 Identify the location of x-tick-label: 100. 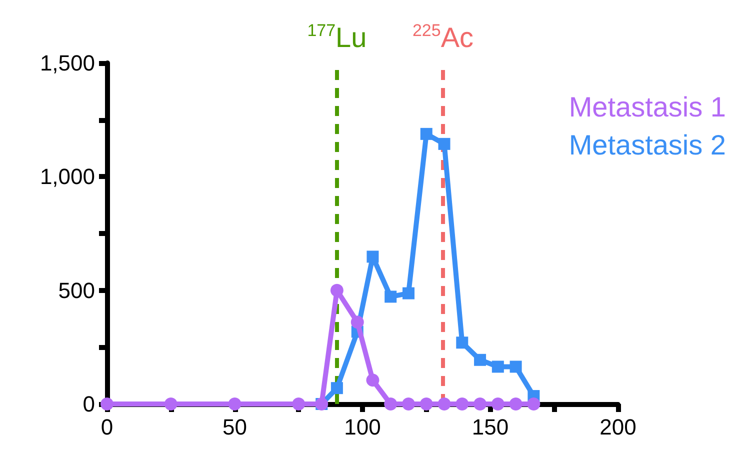
(362, 427).